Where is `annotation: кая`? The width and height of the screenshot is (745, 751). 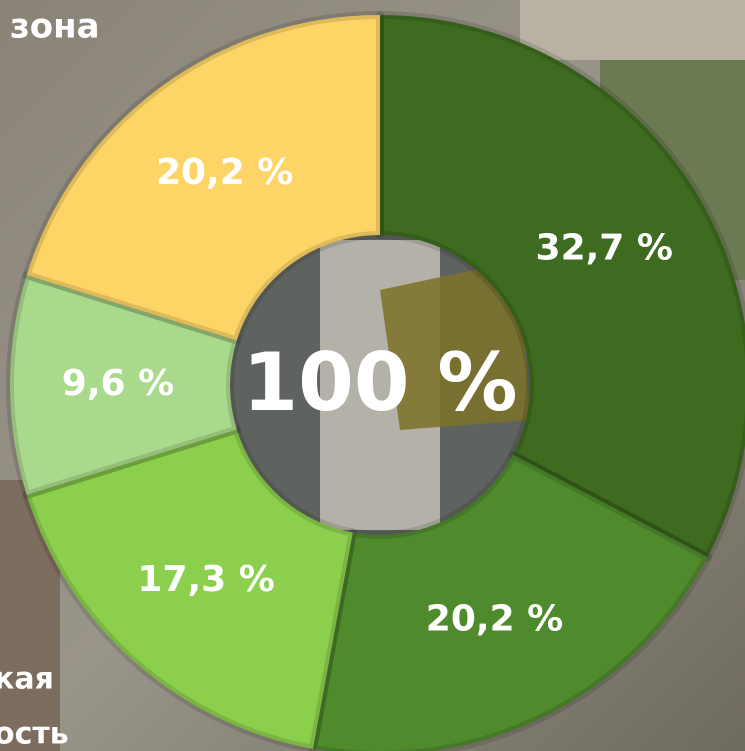
annotation: кая is located at coordinates (27, 679).